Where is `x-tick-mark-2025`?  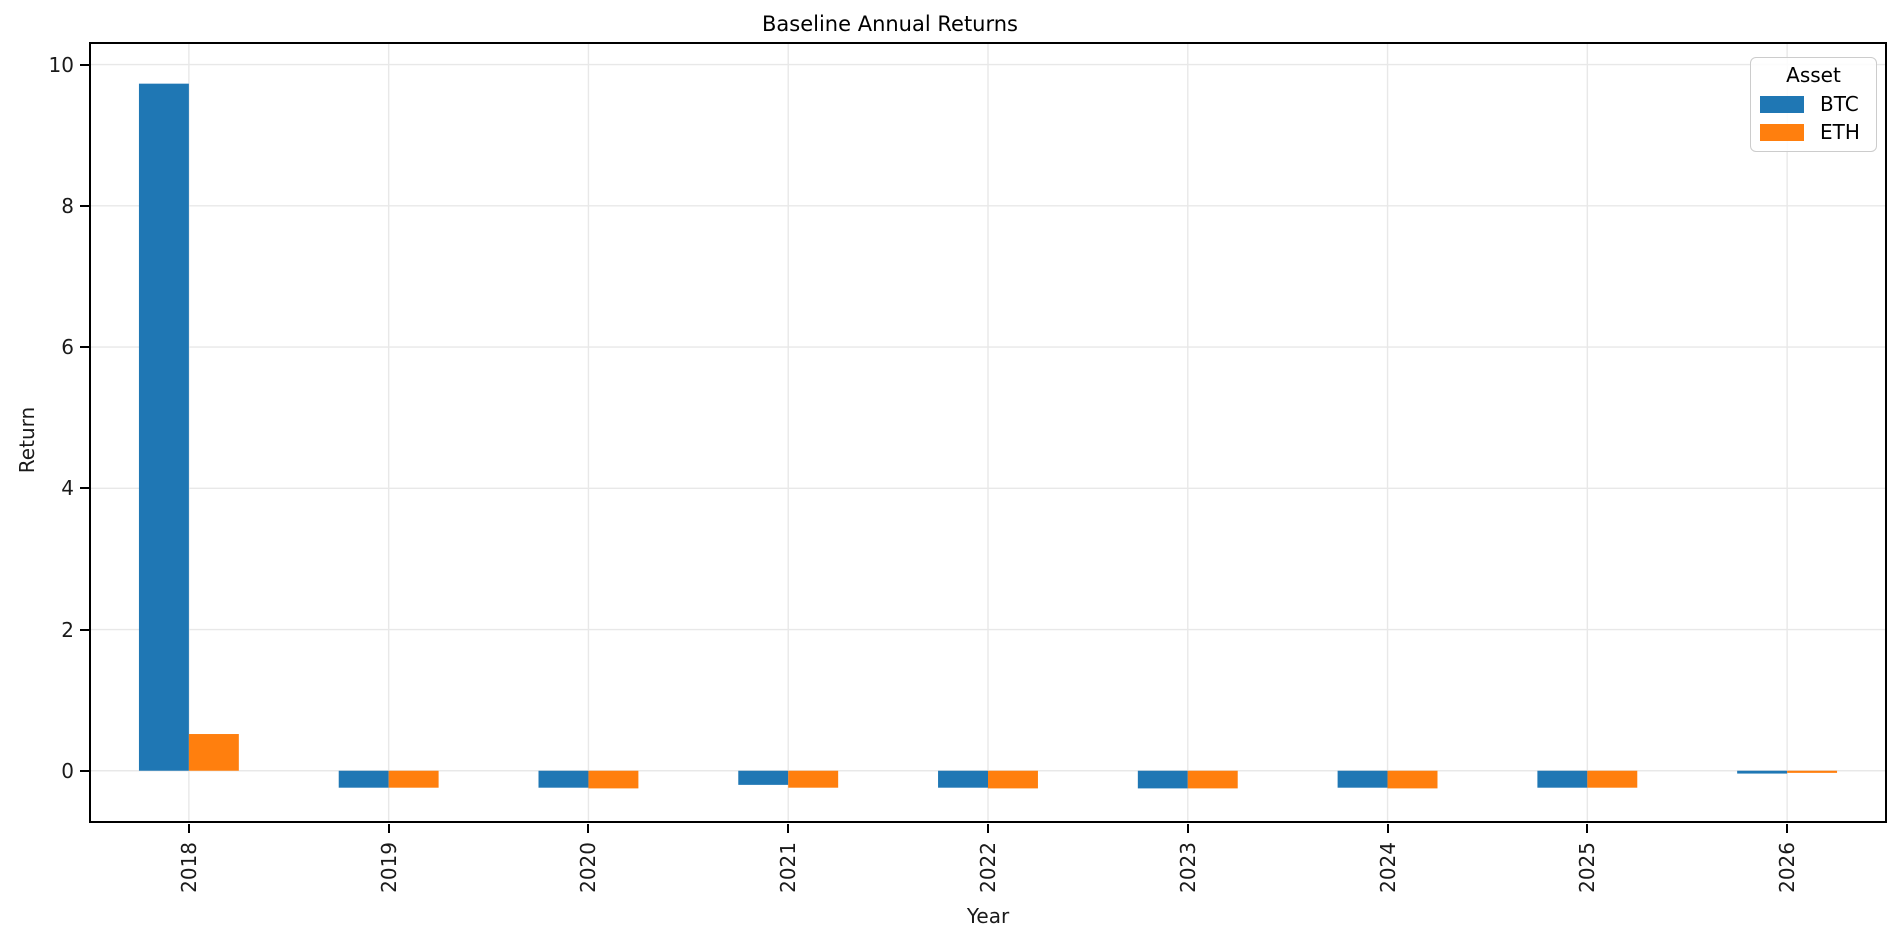
x-tick-mark-2025 is located at coordinates (1587, 828).